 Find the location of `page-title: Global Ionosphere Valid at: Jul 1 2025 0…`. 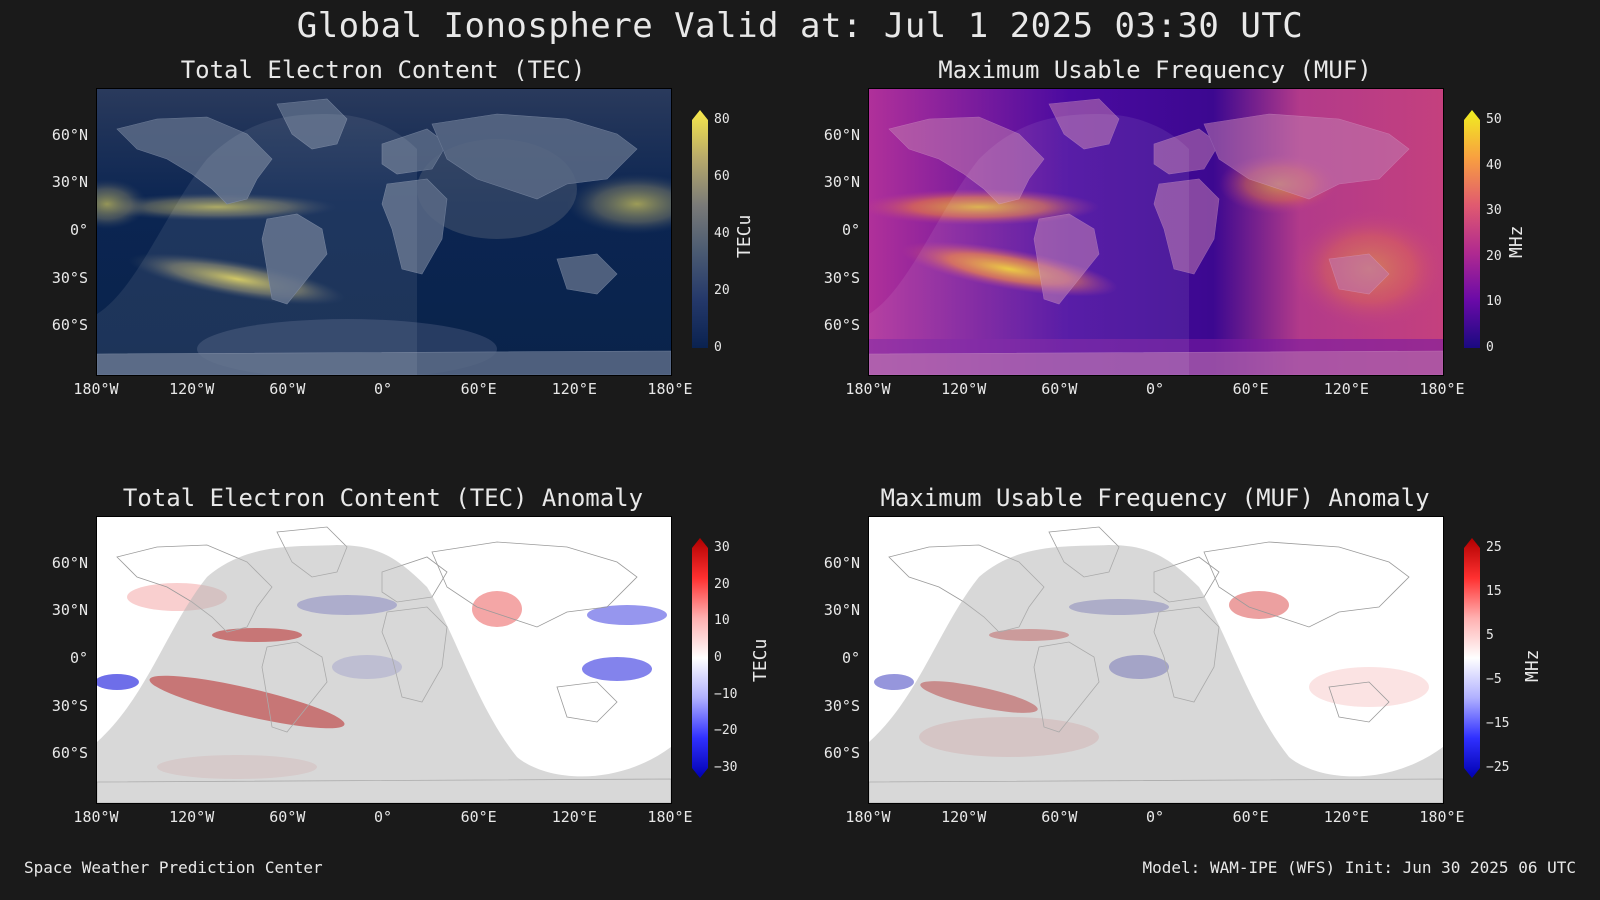

page-title: Global Ionosphere Valid at: Jul 1 2025 0… is located at coordinates (800, 26).